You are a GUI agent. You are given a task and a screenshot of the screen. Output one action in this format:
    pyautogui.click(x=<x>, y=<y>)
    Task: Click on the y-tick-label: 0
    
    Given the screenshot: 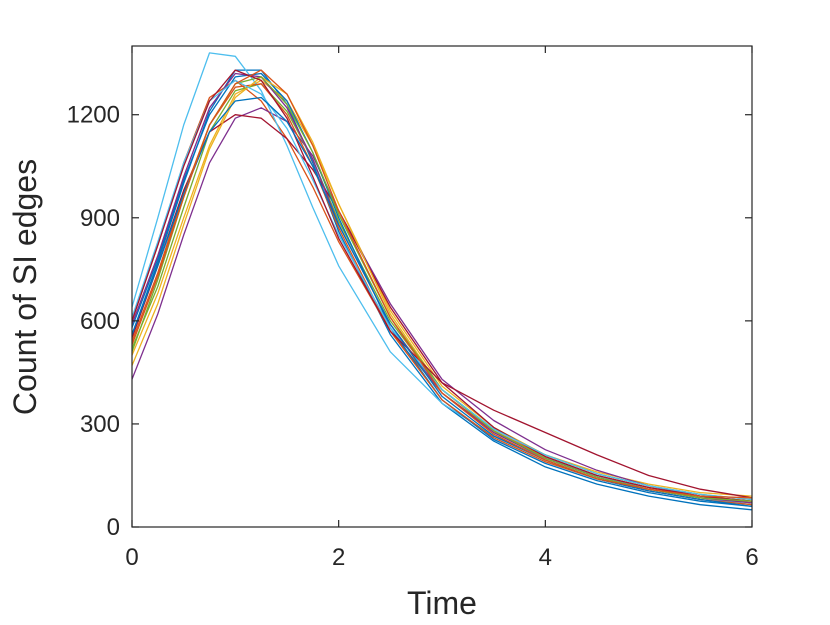 What is the action you would take?
    pyautogui.click(x=113, y=527)
    